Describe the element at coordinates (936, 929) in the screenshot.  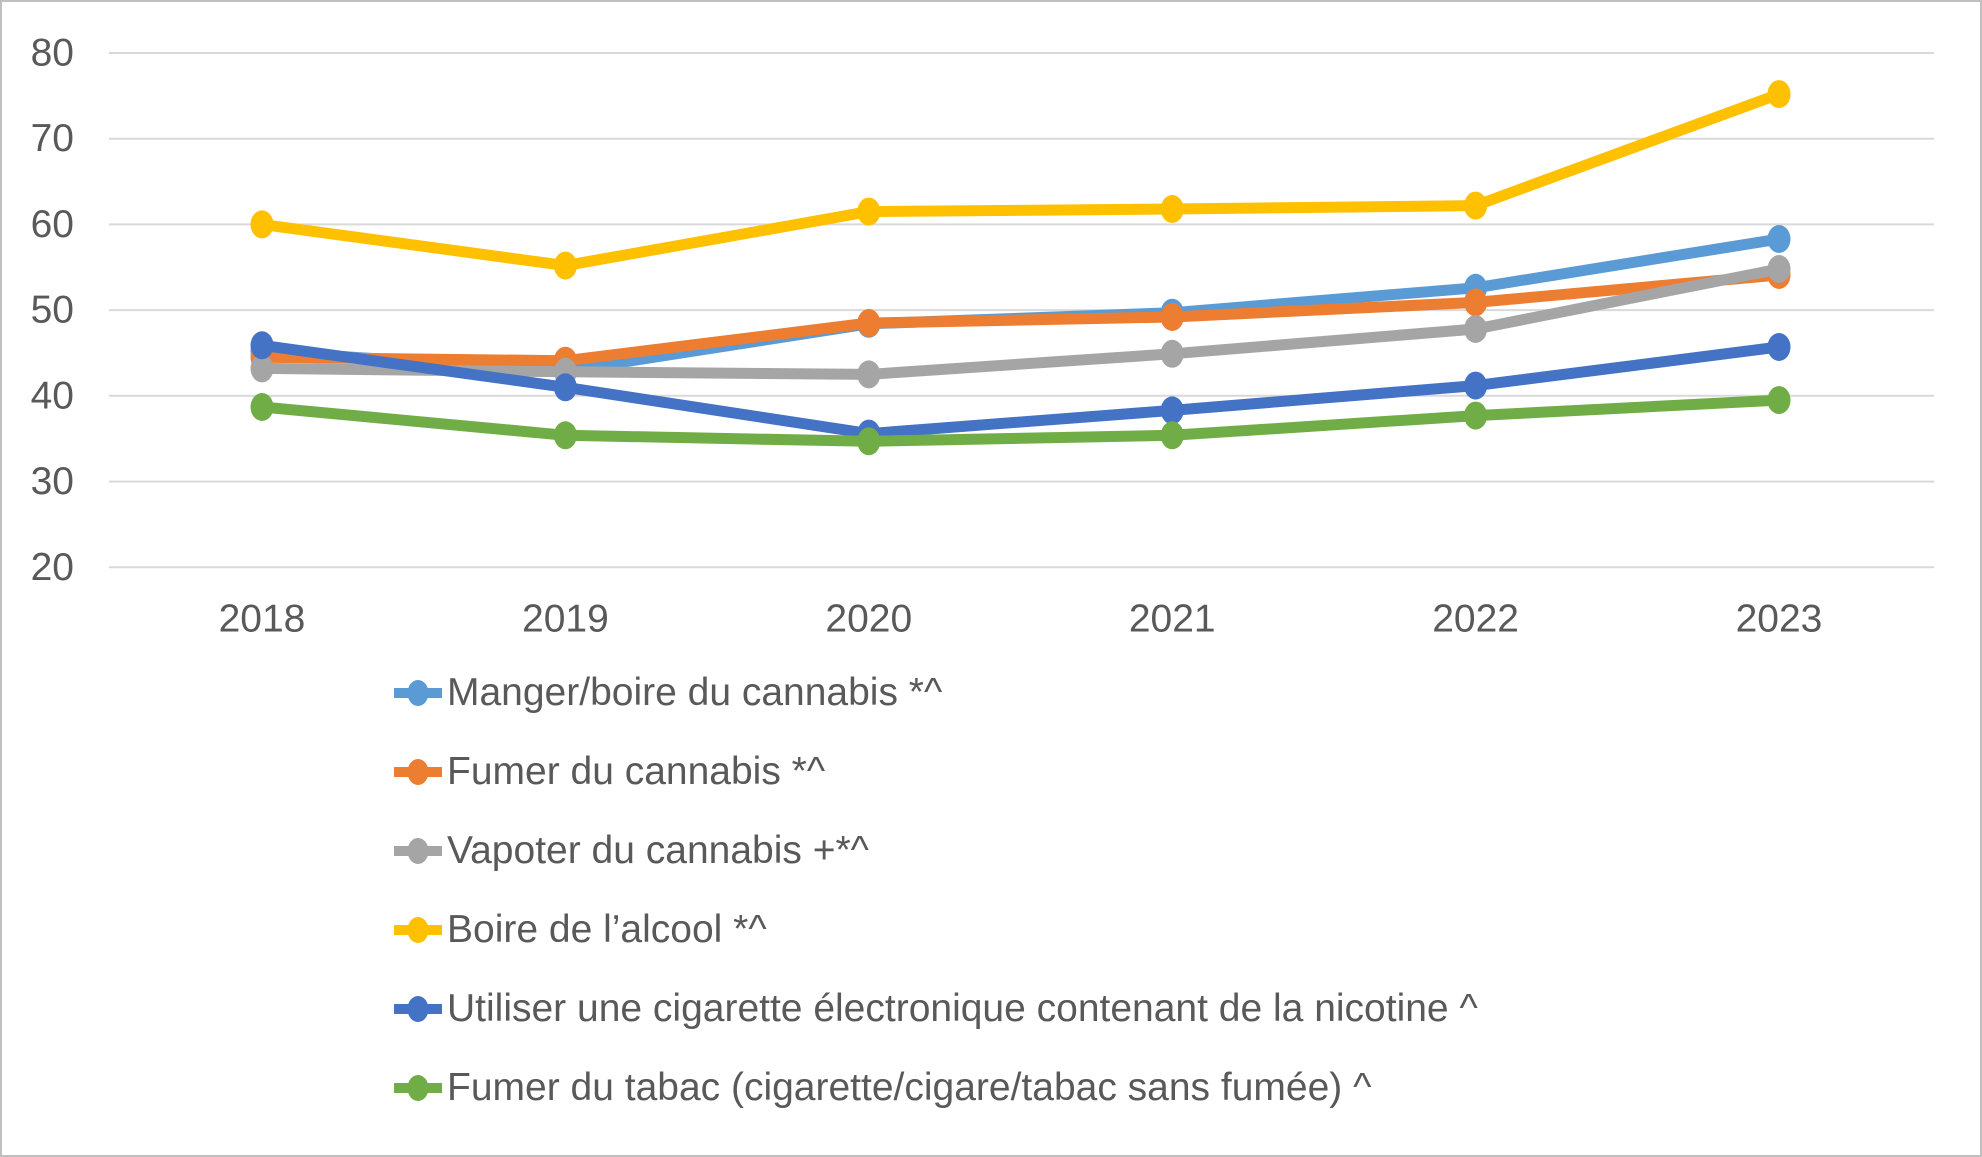
I see `legend-item: Boire de l’alcool *^` at that location.